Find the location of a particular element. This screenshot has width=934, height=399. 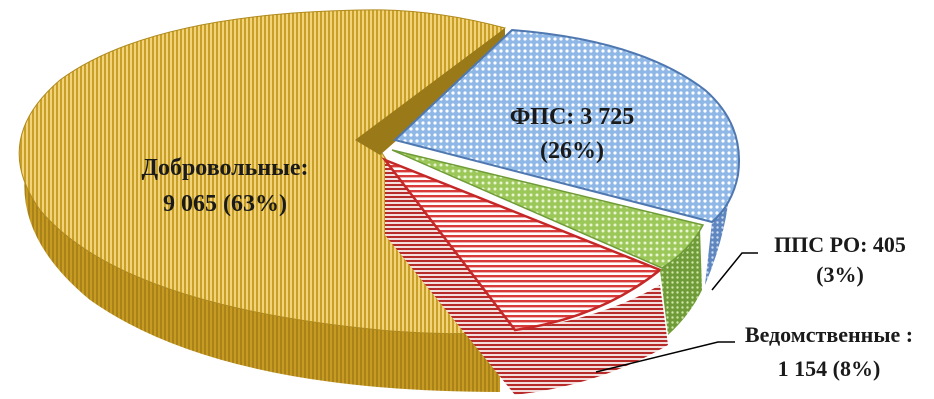

pie-slice-vedomstvennye-front is located at coordinates (591, 340).